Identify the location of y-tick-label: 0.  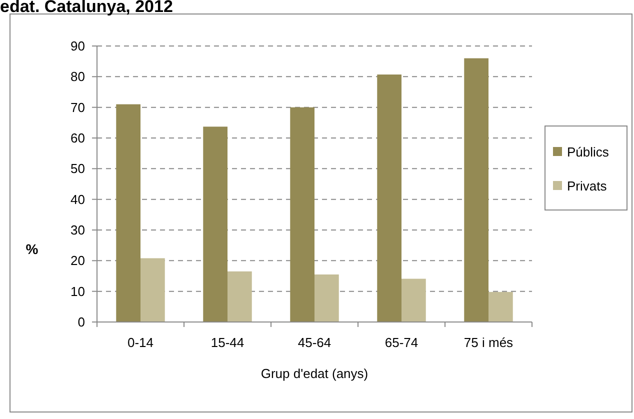
(81, 322).